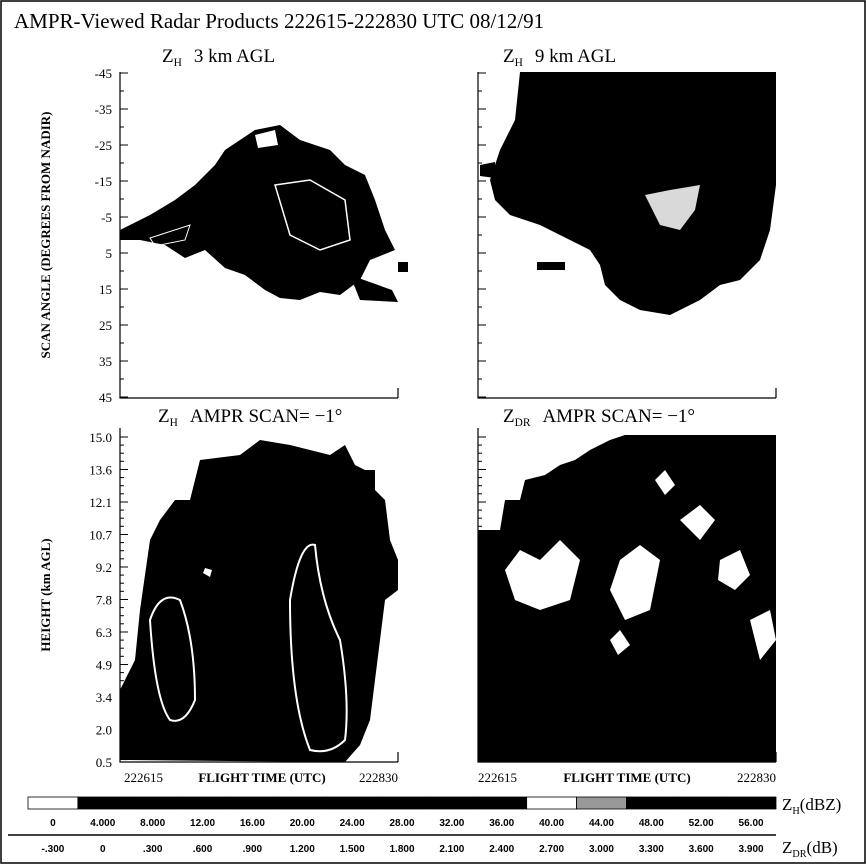  What do you see at coordinates (352, 849) in the screenshot?
I see `zdr-tick-label: 1.500` at bounding box center [352, 849].